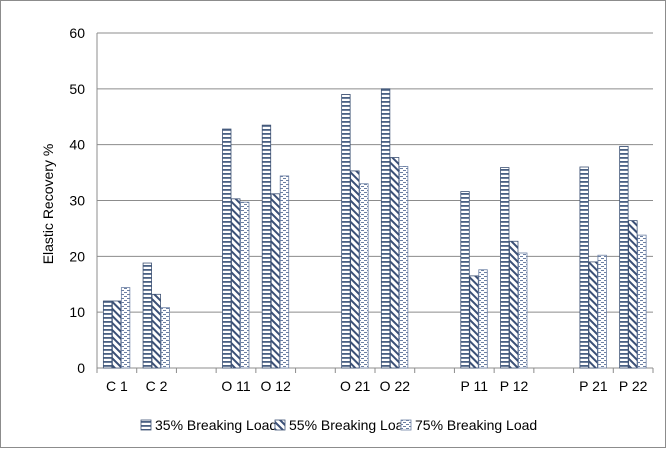 The height and width of the screenshot is (452, 666). What do you see at coordinates (77, 33) in the screenshot?
I see `y-tick-label: 60` at bounding box center [77, 33].